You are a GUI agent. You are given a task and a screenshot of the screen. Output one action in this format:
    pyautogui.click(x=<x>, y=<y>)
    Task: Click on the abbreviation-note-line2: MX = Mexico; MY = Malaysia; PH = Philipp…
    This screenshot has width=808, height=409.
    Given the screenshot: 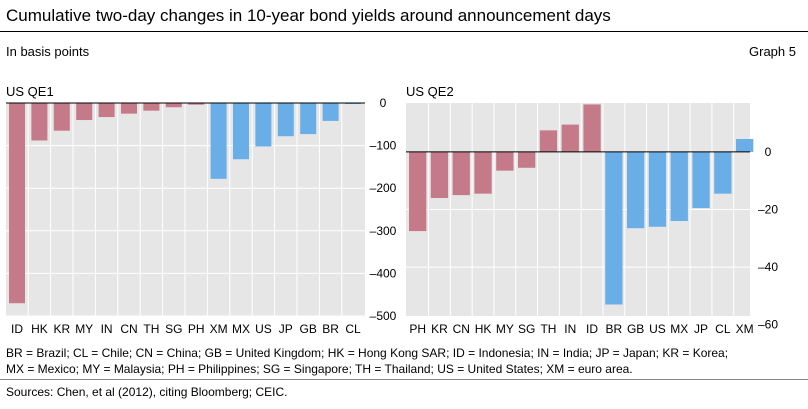 What is the action you would take?
    pyautogui.click(x=319, y=369)
    